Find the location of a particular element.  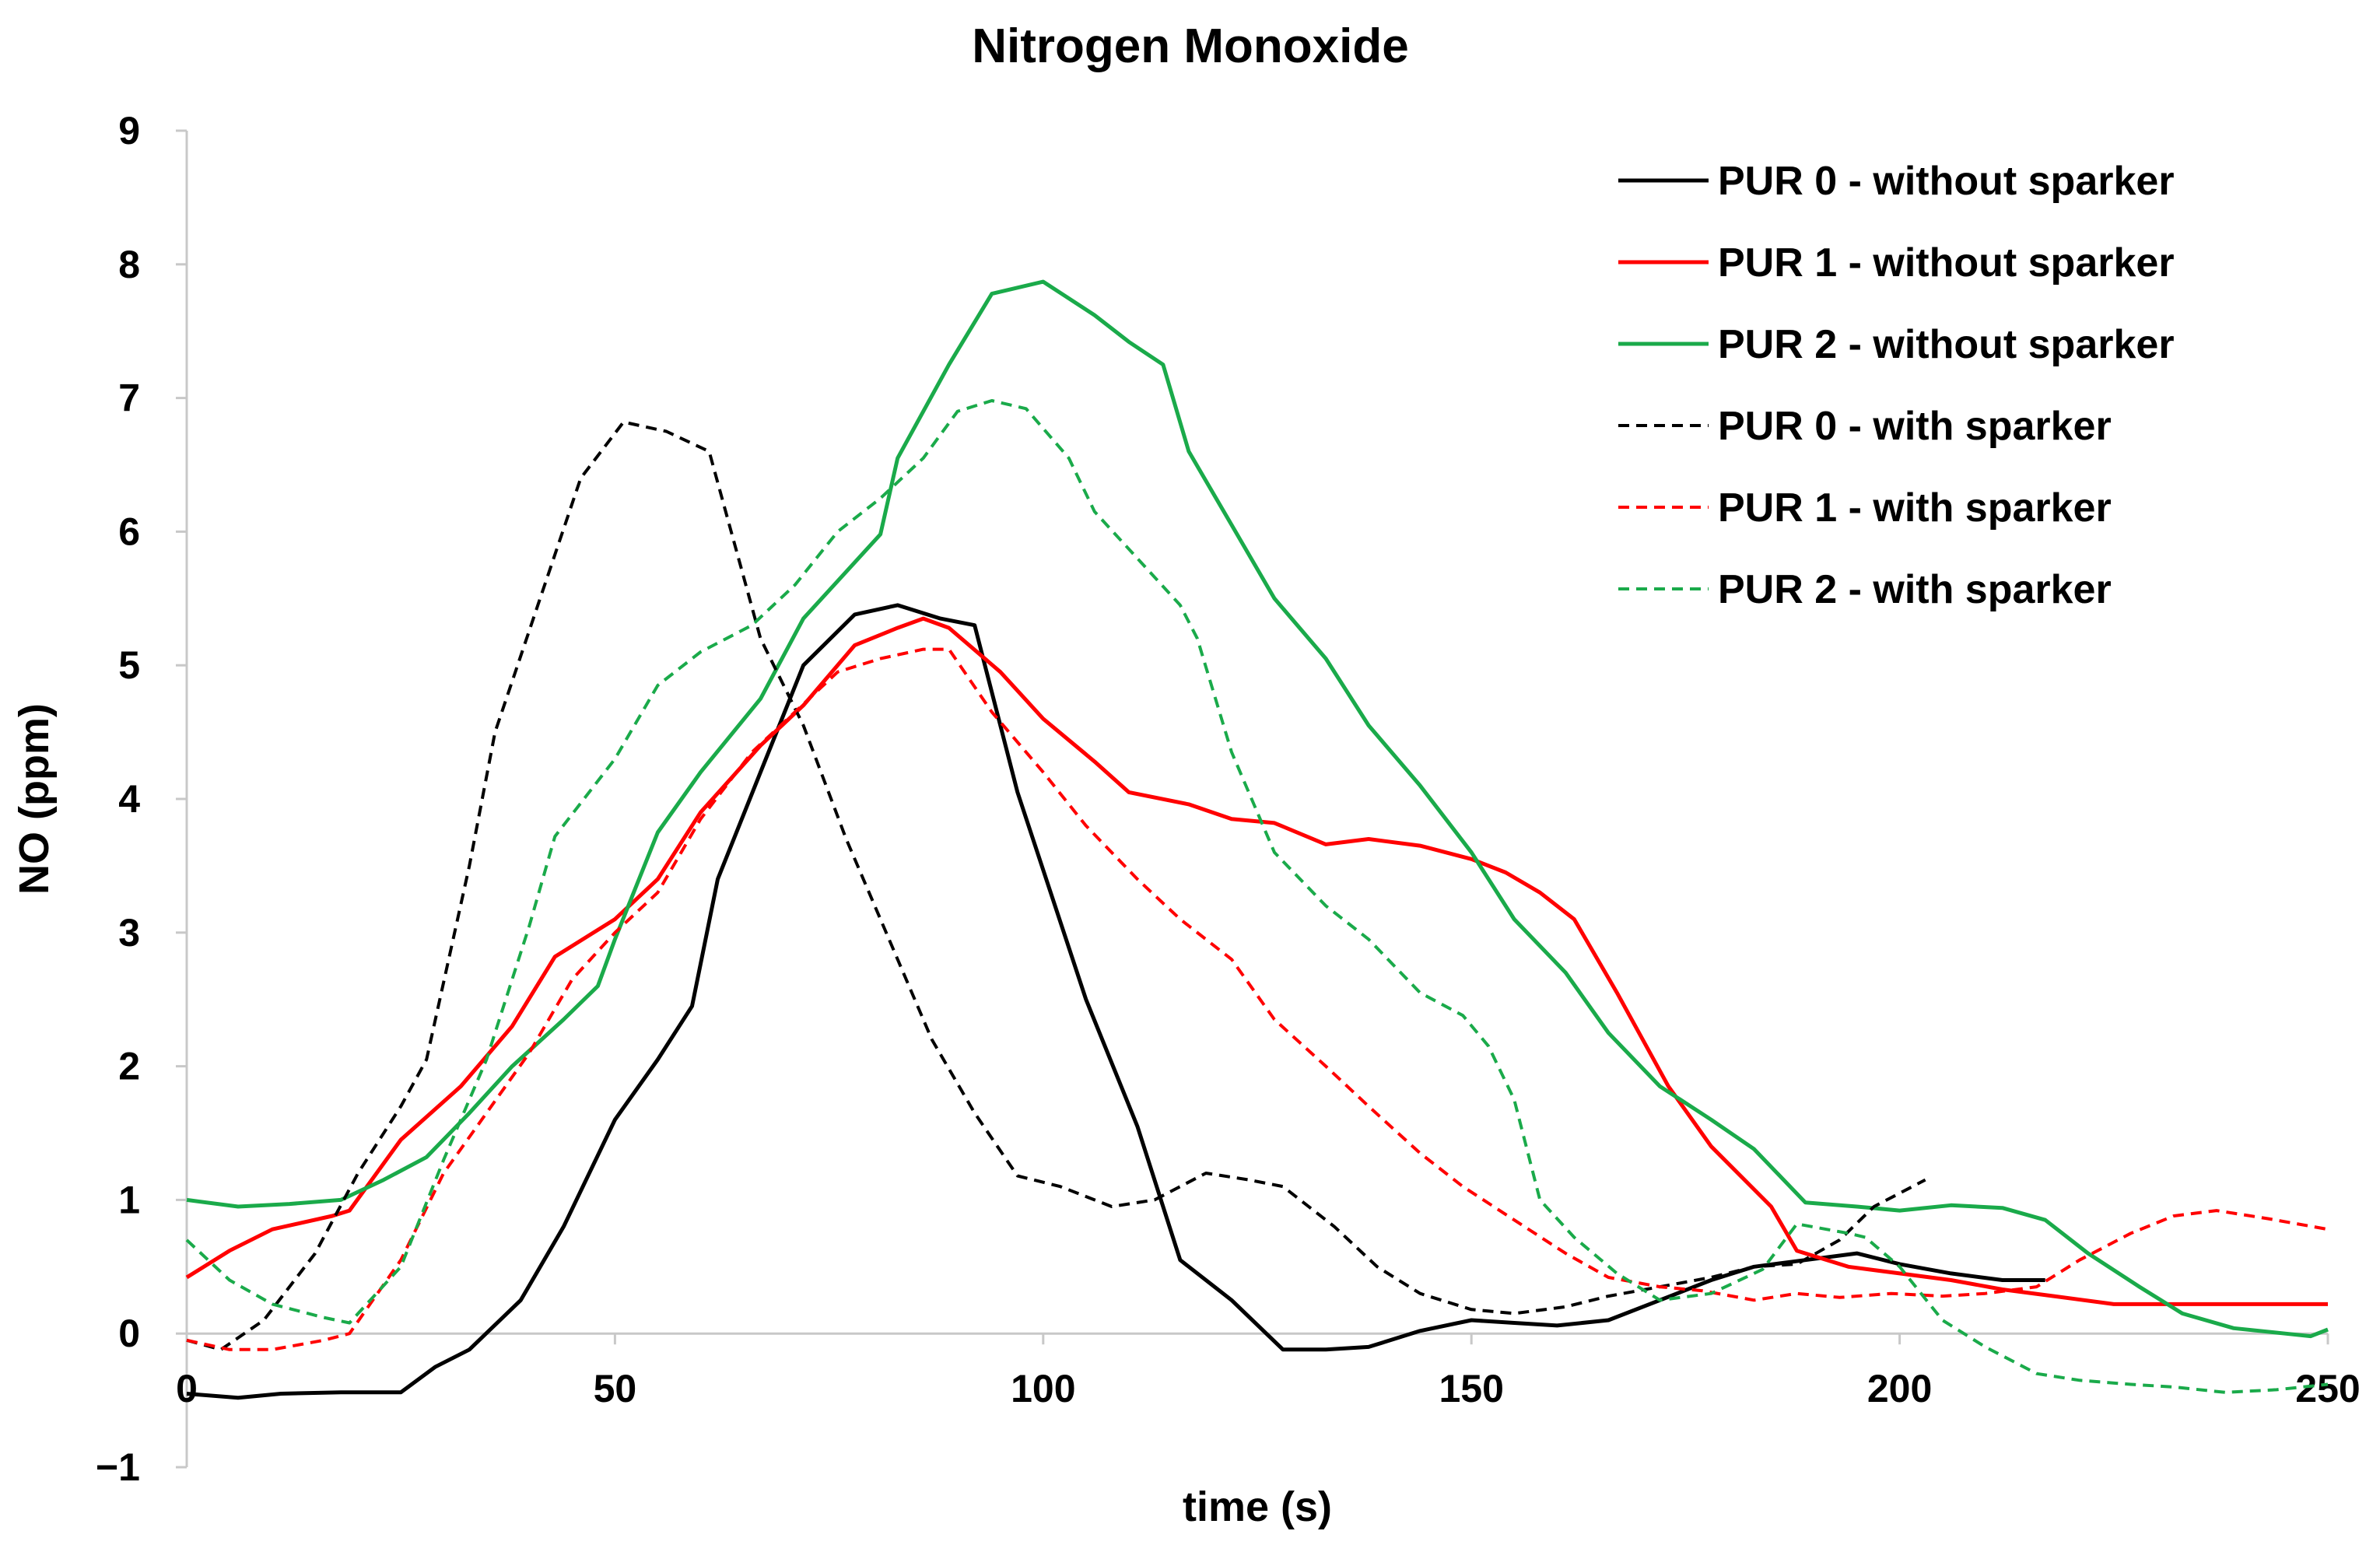

y-tick-label: 1 is located at coordinates (129, 1199).